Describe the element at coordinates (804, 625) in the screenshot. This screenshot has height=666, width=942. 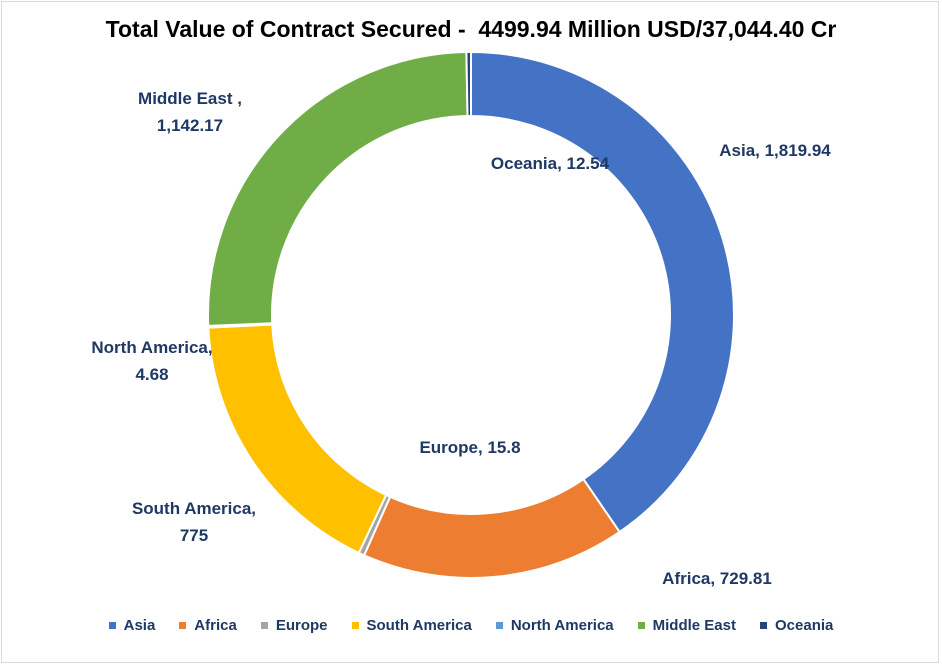
I see `legend-label: Oceania` at that location.